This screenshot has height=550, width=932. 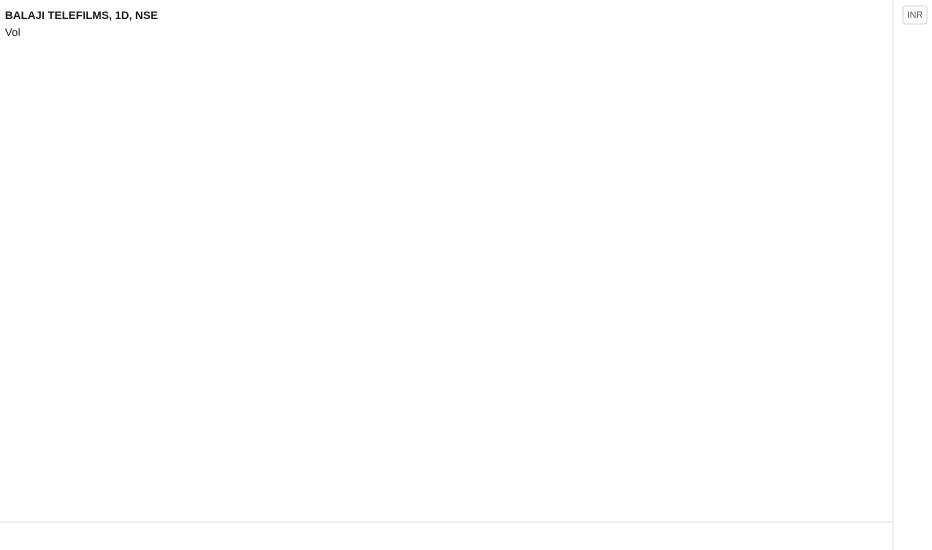 What do you see at coordinates (81, 16) in the screenshot?
I see `chart-title: BALAJI TELEFILMS, 1D, NSE` at bounding box center [81, 16].